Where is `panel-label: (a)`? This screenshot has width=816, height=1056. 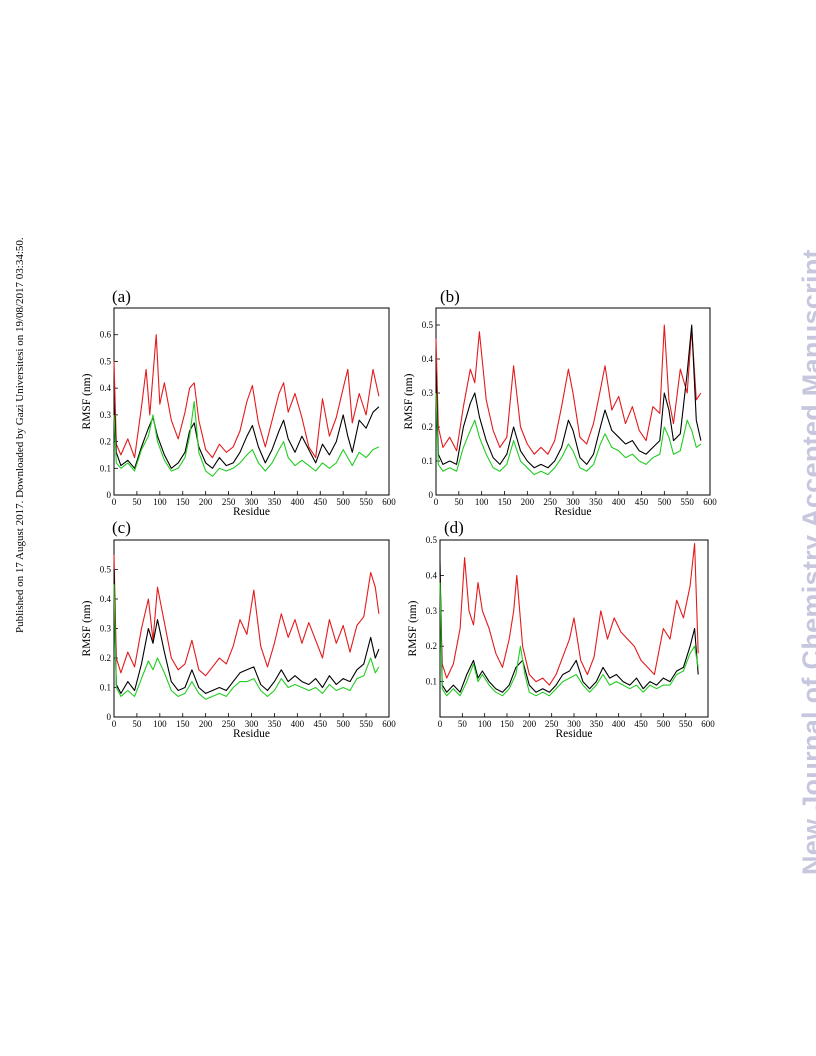 panel-label: (a) is located at coordinates (121, 296).